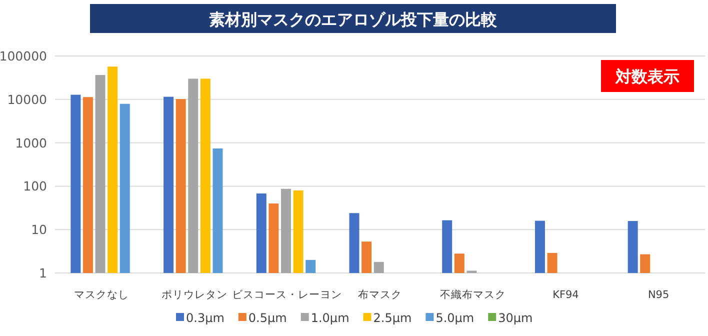 The image size is (708, 336). Describe the element at coordinates (380, 295) in the screenshot. I see `x-tick-label: 布マスク` at that location.